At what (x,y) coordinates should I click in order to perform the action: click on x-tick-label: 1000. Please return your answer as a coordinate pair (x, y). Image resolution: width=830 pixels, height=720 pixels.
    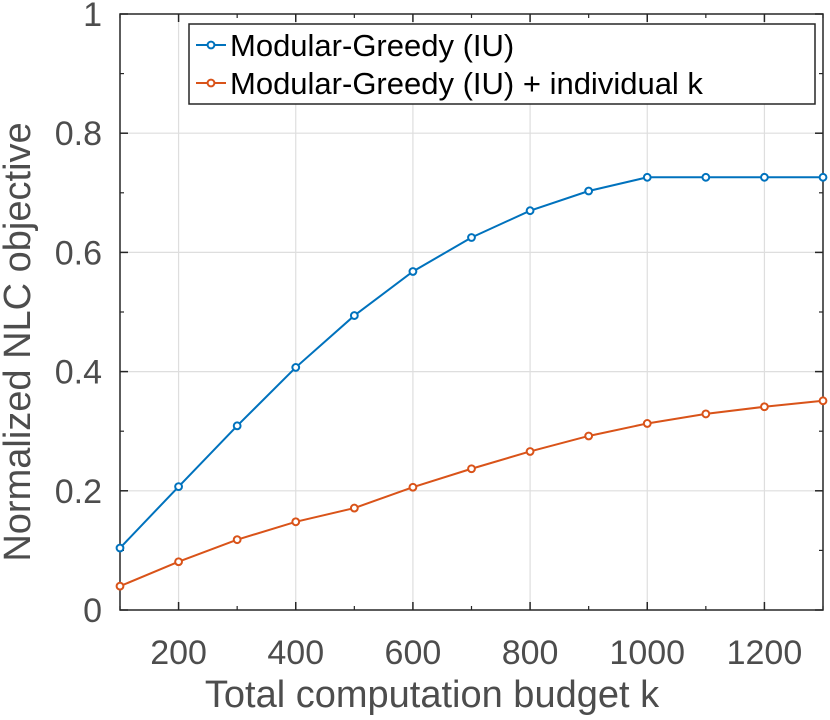
    Looking at the image, I should click on (647, 653).